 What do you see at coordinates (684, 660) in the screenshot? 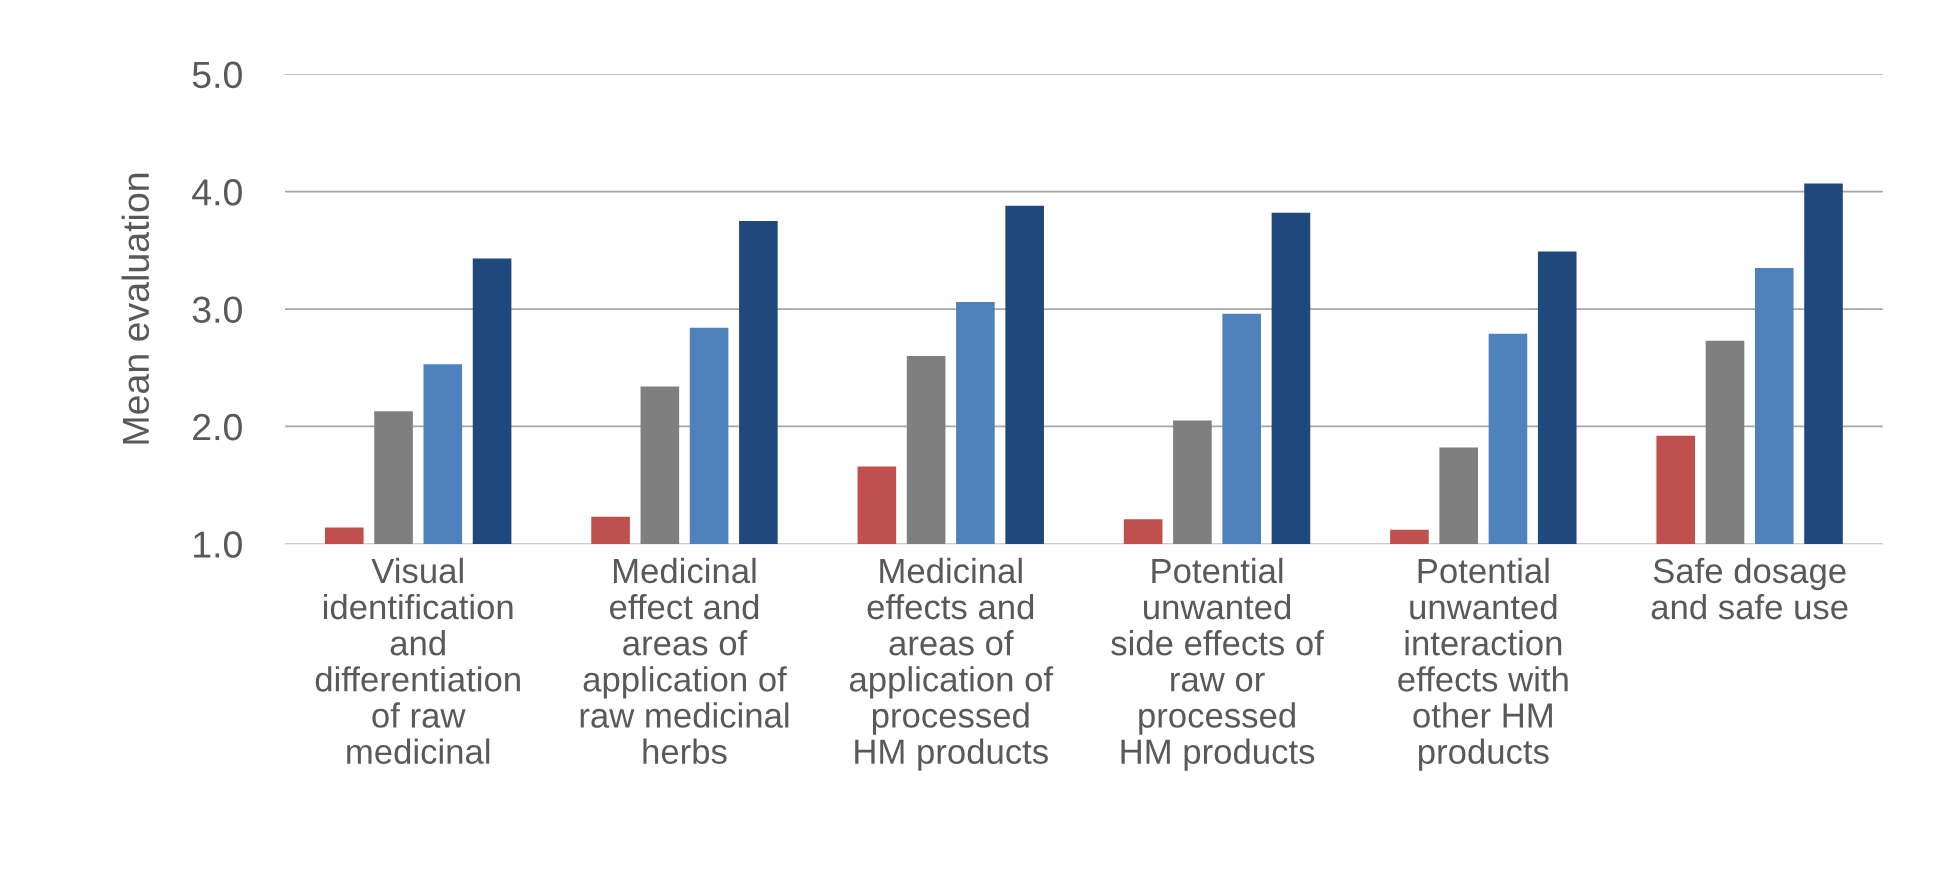
I see `x-tick-label: Medicinal effect and areas of application of raw medicinal herbs` at bounding box center [684, 660].